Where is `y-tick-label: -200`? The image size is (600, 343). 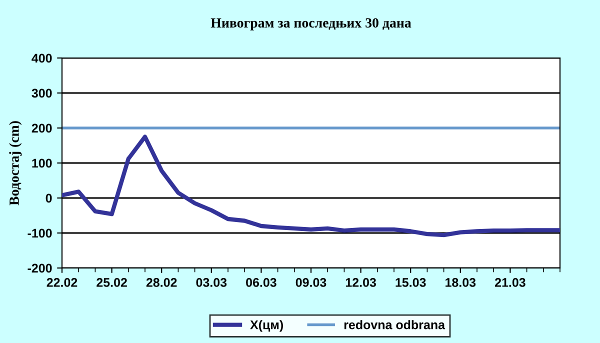 y-tick-label: -200 is located at coordinates (40, 268).